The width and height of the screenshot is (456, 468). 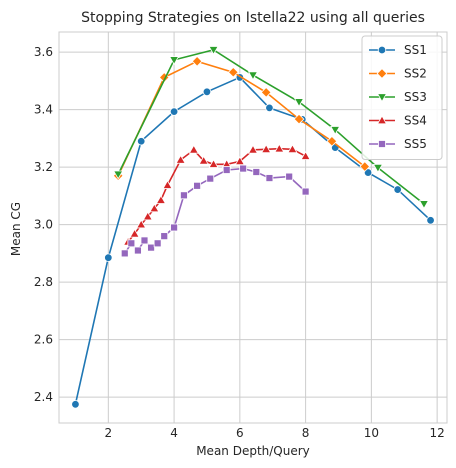 What do you see at coordinates (398, 74) in the screenshot?
I see `legend-item: SS2` at bounding box center [398, 74].